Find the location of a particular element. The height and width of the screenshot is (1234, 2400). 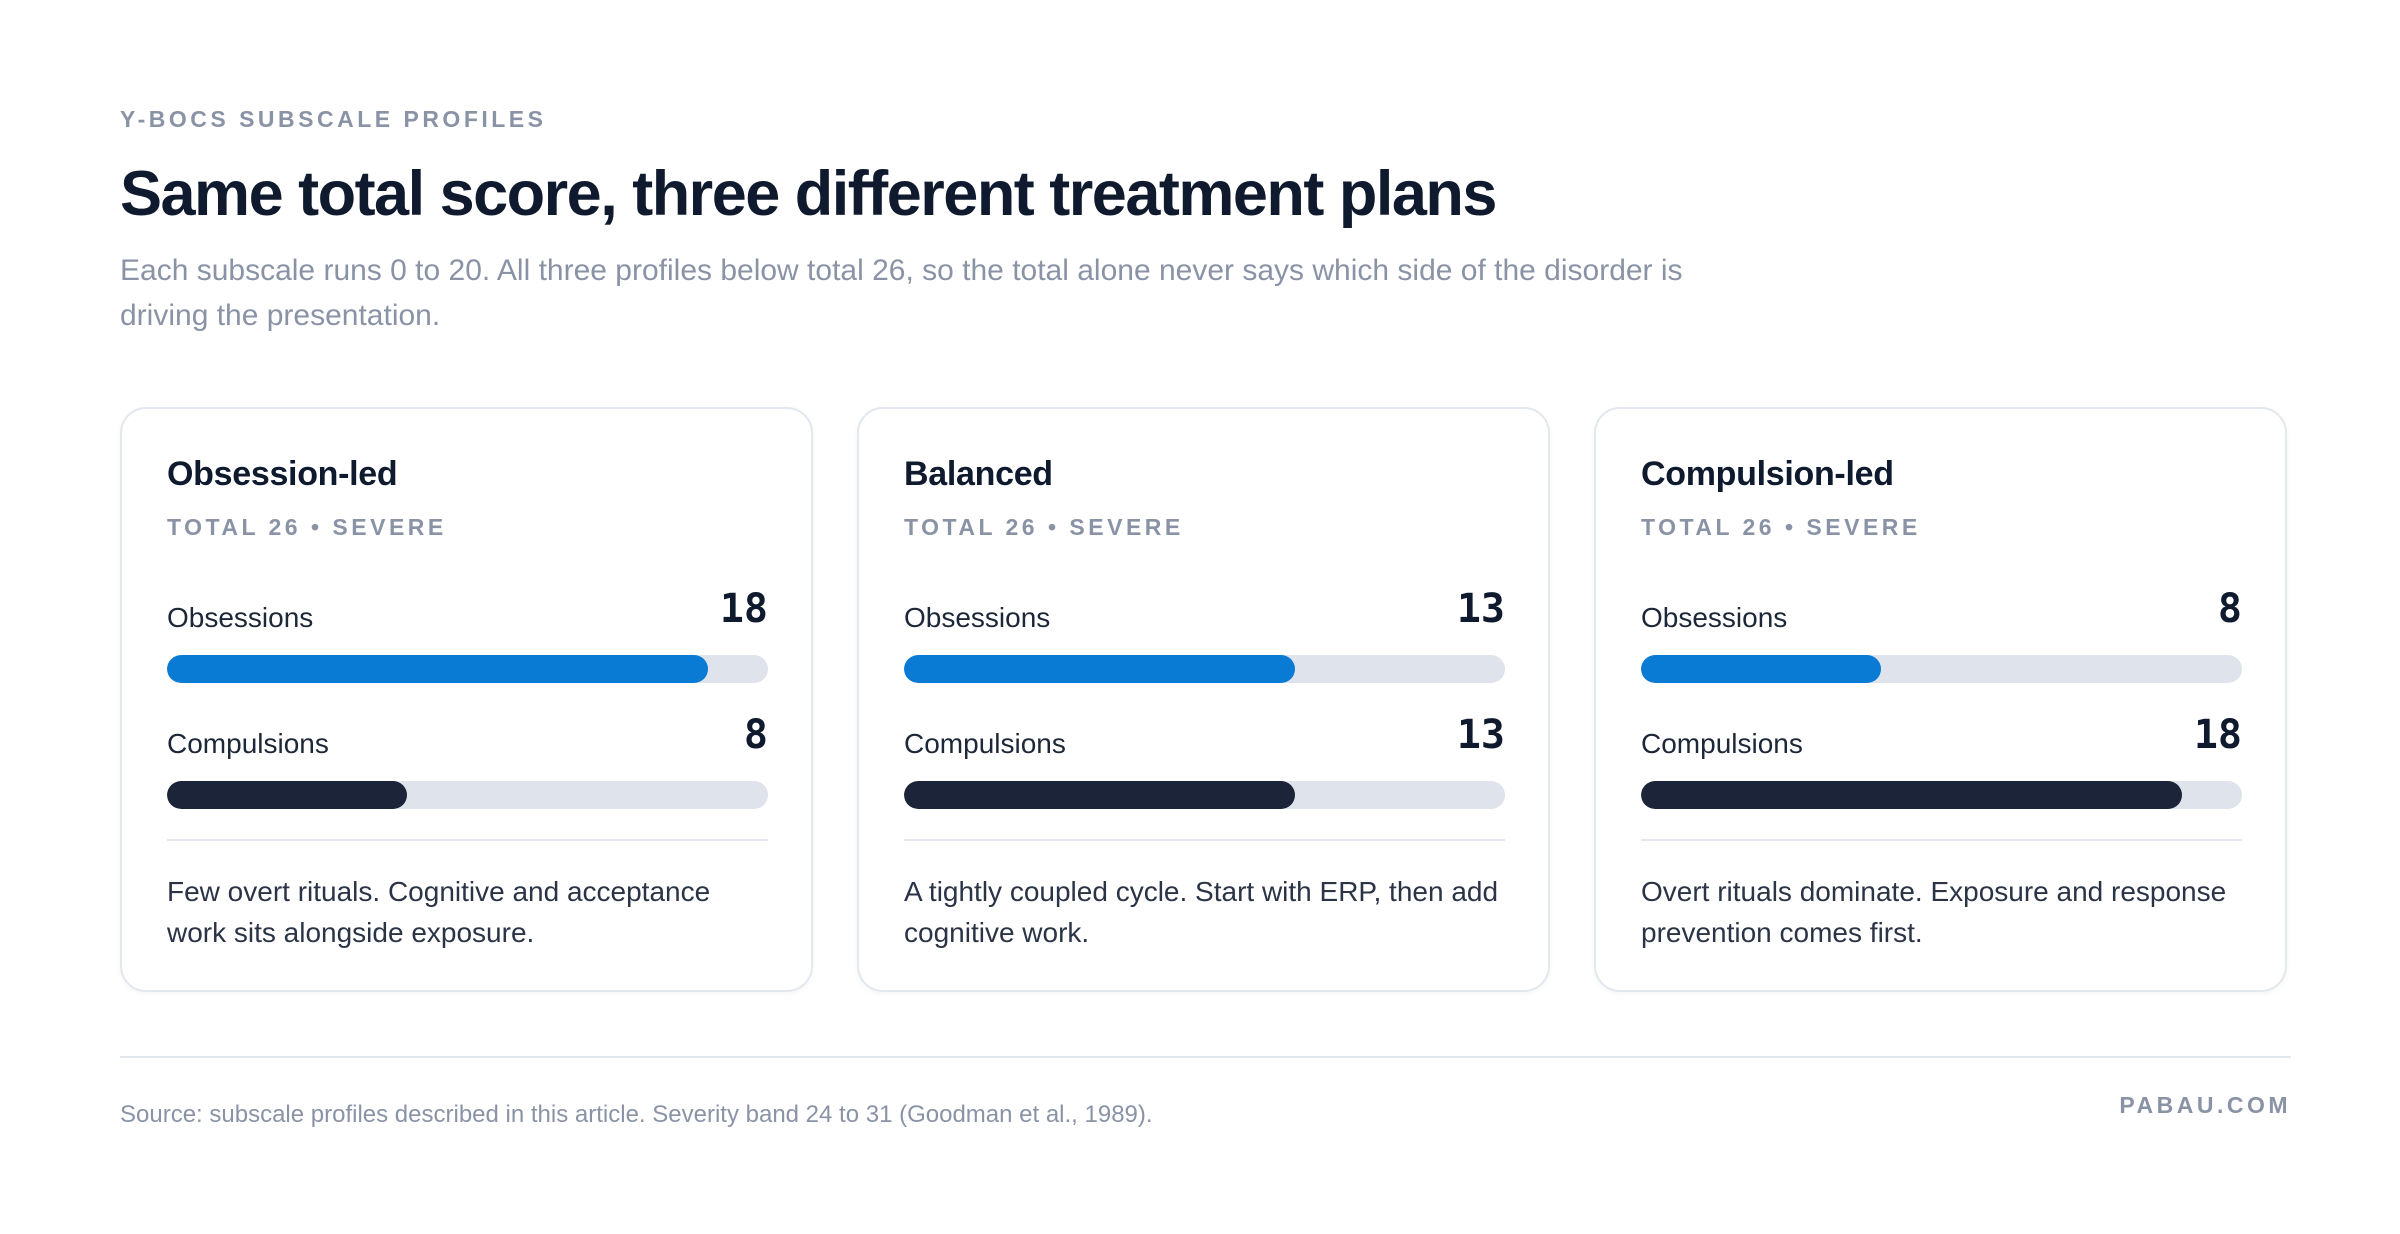

eyebrow-label: Y-BOCS SUBSCALE PROFILES is located at coordinates (333, 119).